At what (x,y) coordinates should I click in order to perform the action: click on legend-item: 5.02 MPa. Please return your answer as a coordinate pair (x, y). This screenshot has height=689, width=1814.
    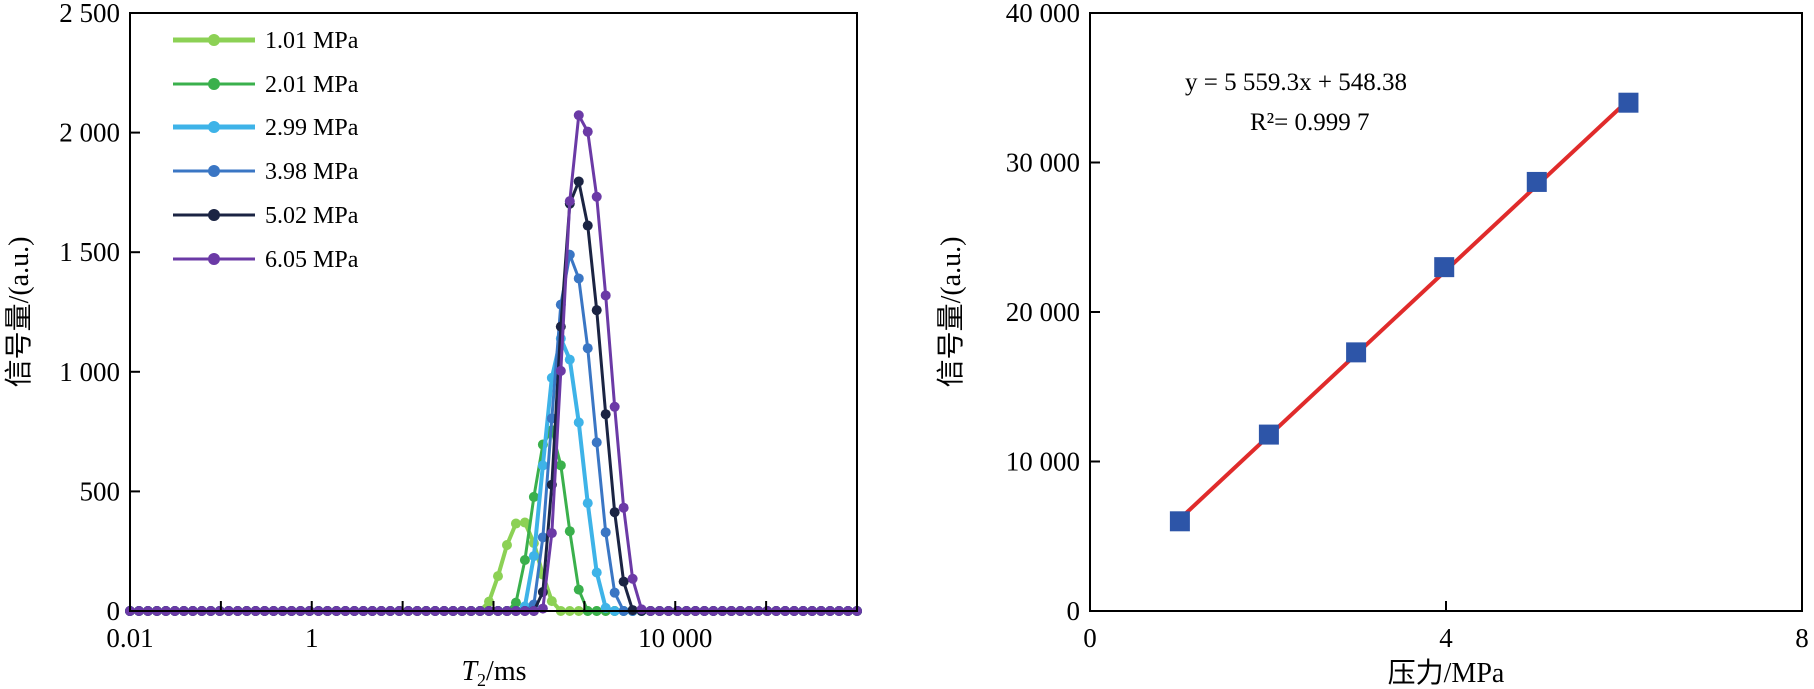
    Looking at the image, I should click on (266, 216).